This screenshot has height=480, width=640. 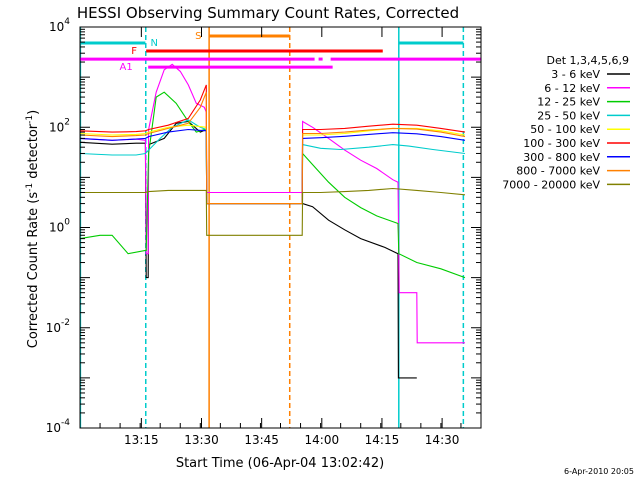 What do you see at coordinates (153, 43) in the screenshot?
I see `flag-label-0: N` at bounding box center [153, 43].